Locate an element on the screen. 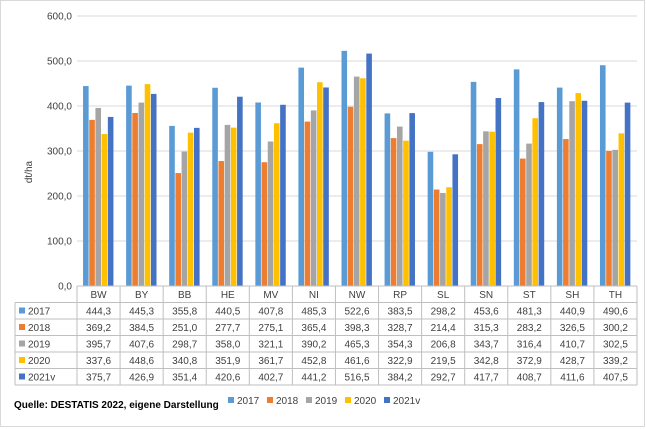 This screenshot has width=647, height=429. bar-2020-HE is located at coordinates (233, 207).